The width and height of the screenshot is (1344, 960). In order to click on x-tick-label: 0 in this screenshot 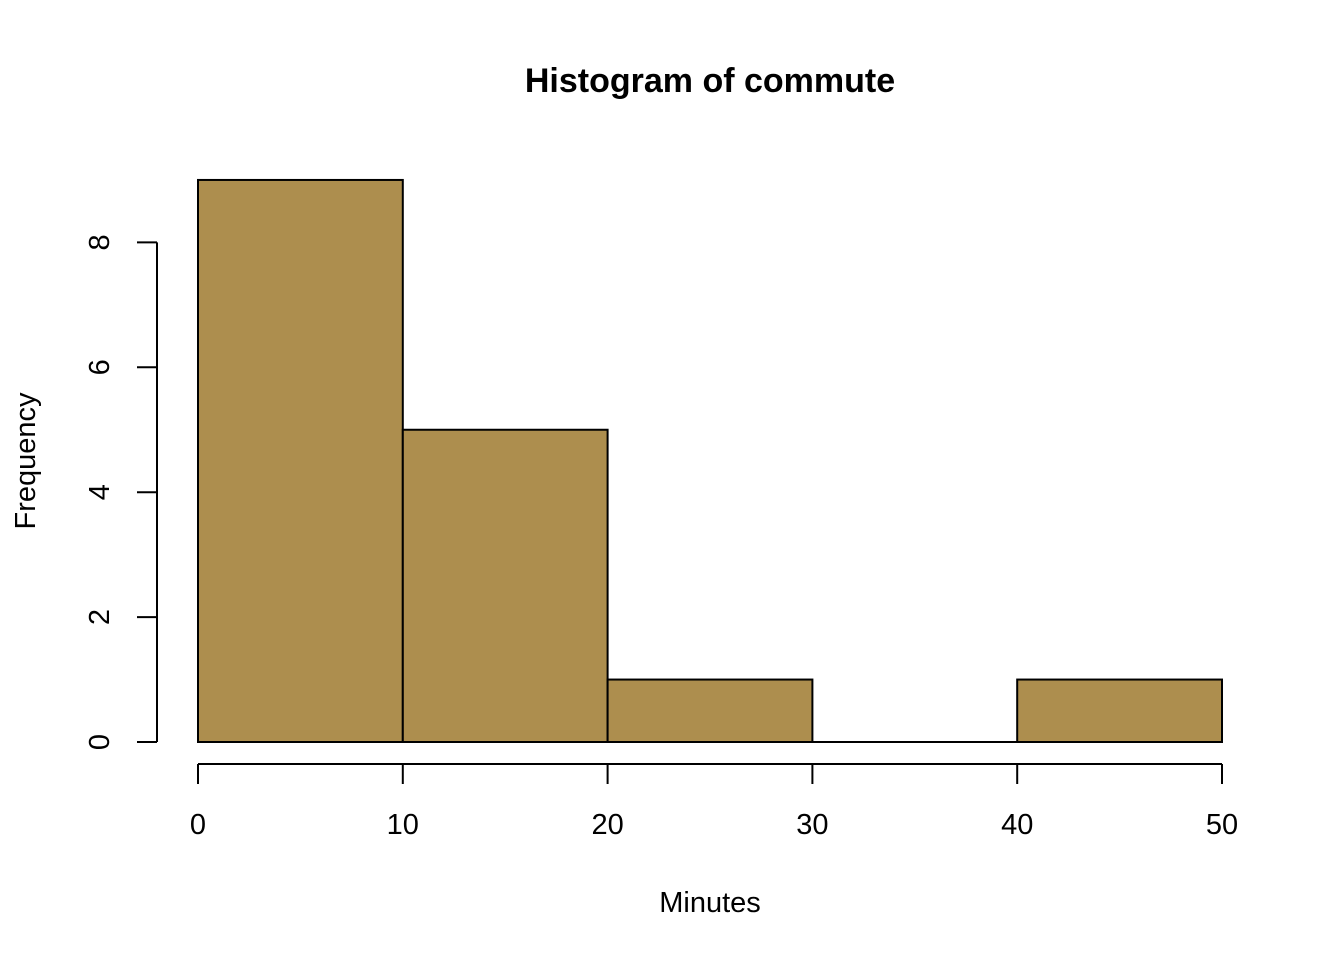, I will do `click(198, 825)`.